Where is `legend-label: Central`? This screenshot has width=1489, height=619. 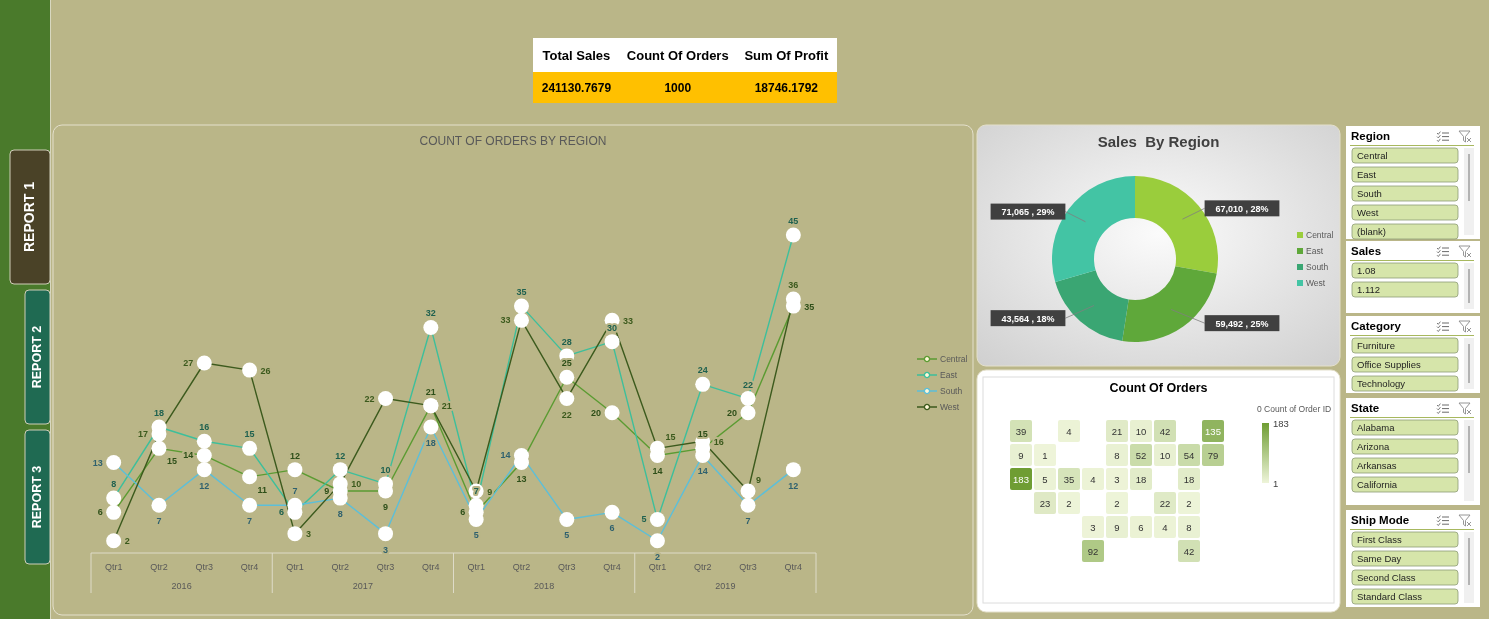
legend-label: Central is located at coordinates (1320, 235).